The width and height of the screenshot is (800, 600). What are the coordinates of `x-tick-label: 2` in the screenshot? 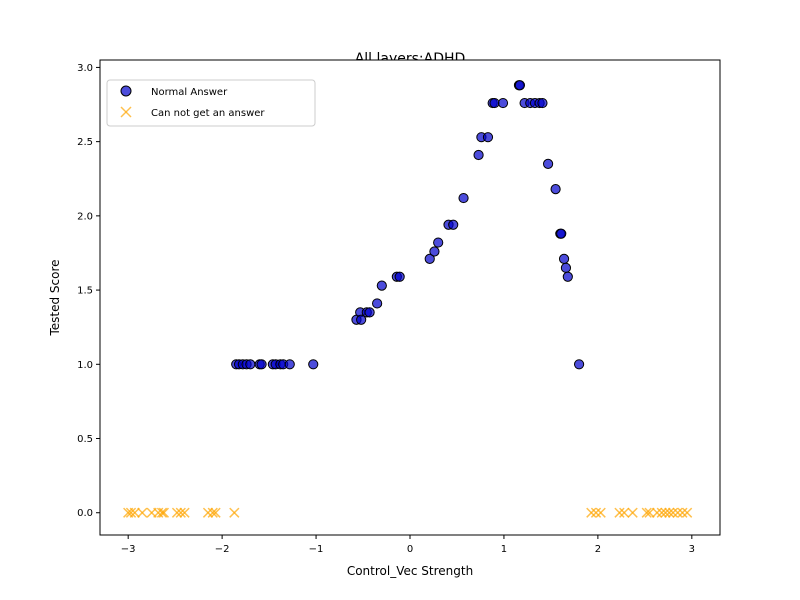 It's located at (598, 549).